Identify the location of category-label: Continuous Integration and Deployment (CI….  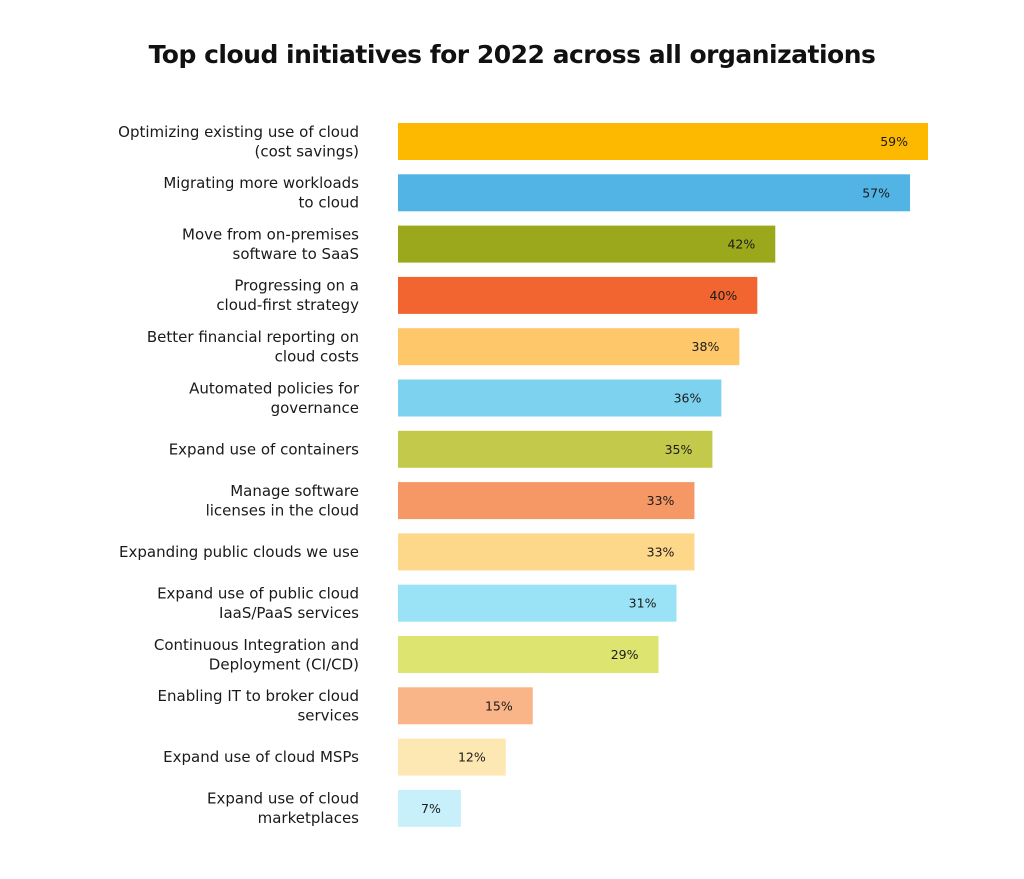
(256, 655).